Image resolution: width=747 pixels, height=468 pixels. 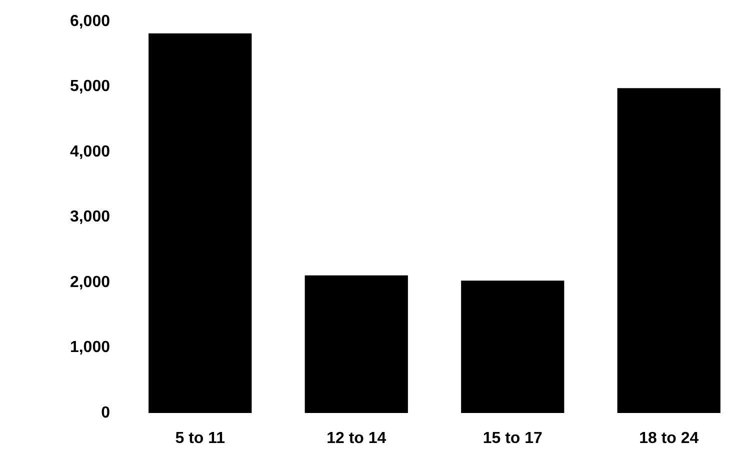 What do you see at coordinates (669, 439) in the screenshot?
I see `x-tick-label: 18 to 24` at bounding box center [669, 439].